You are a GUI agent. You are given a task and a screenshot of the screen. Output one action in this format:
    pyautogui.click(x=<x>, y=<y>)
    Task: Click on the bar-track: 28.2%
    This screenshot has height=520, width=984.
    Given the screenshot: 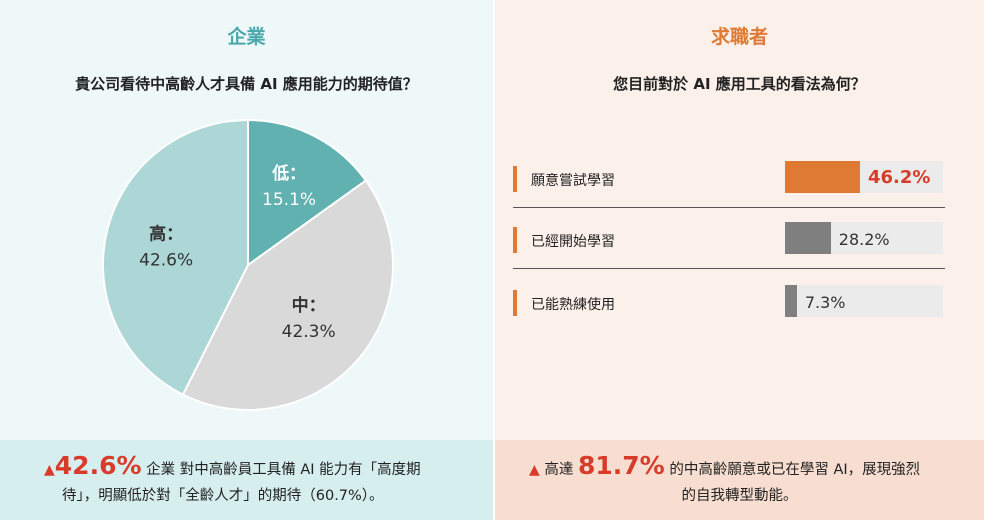 What is the action you would take?
    pyautogui.click(x=864, y=238)
    